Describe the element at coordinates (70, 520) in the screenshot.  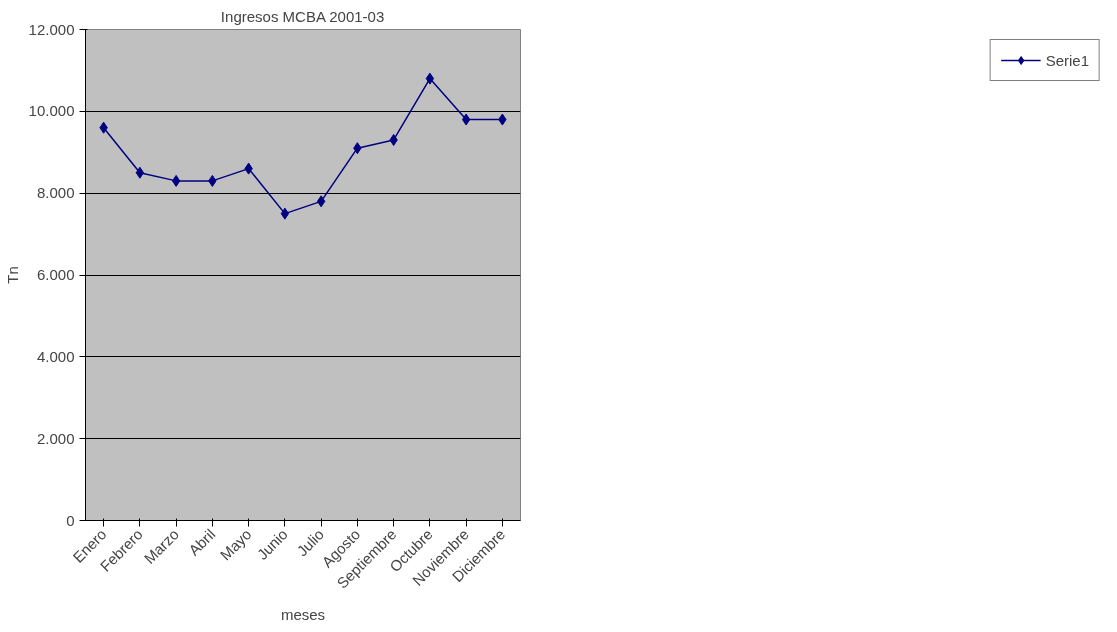
I see `y-tick-label: 0` at that location.